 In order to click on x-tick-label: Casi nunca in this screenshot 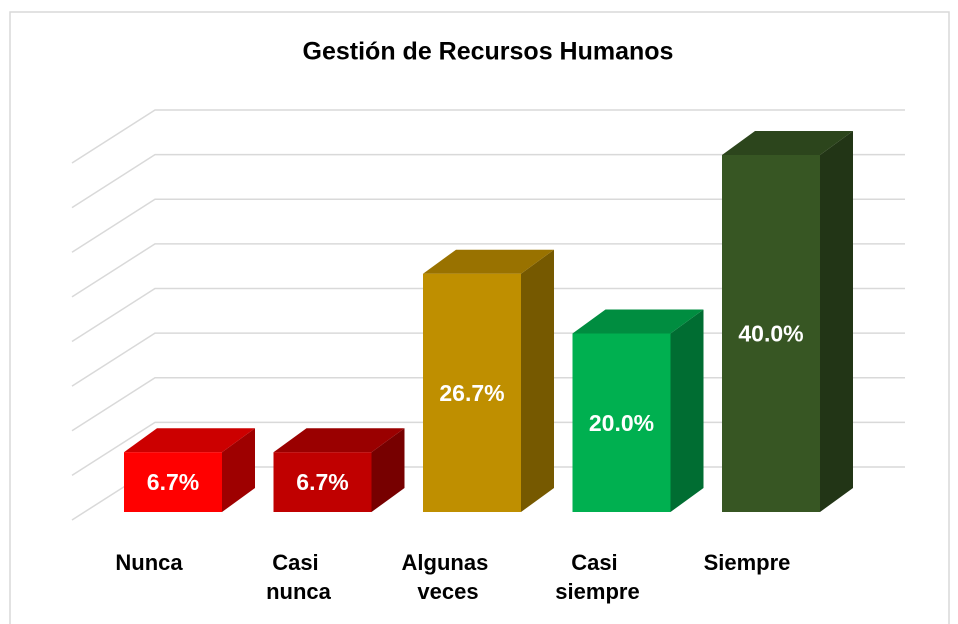, I will do `click(299, 577)`.